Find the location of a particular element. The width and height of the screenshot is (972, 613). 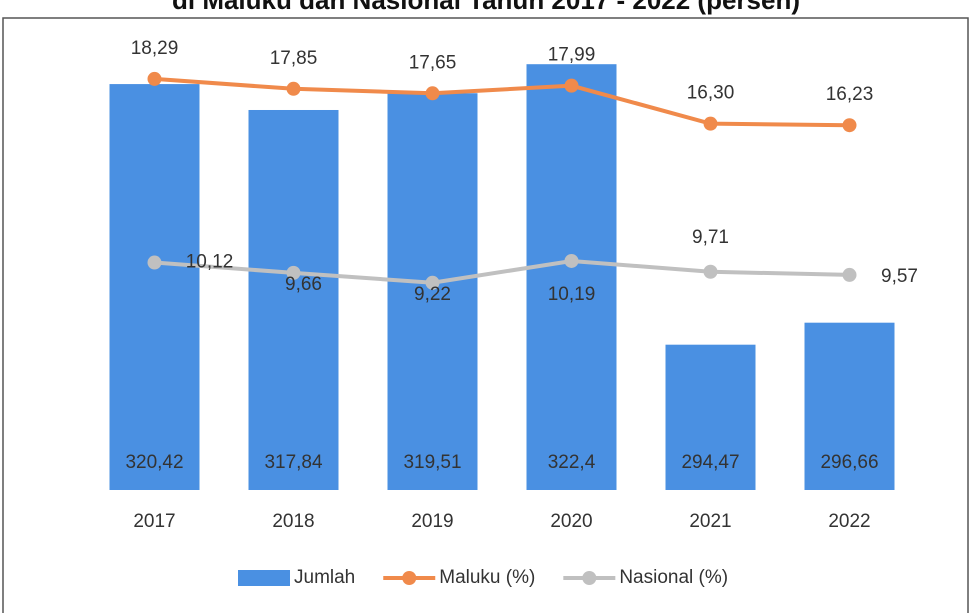

point-value-label: 9,22 is located at coordinates (432, 294).